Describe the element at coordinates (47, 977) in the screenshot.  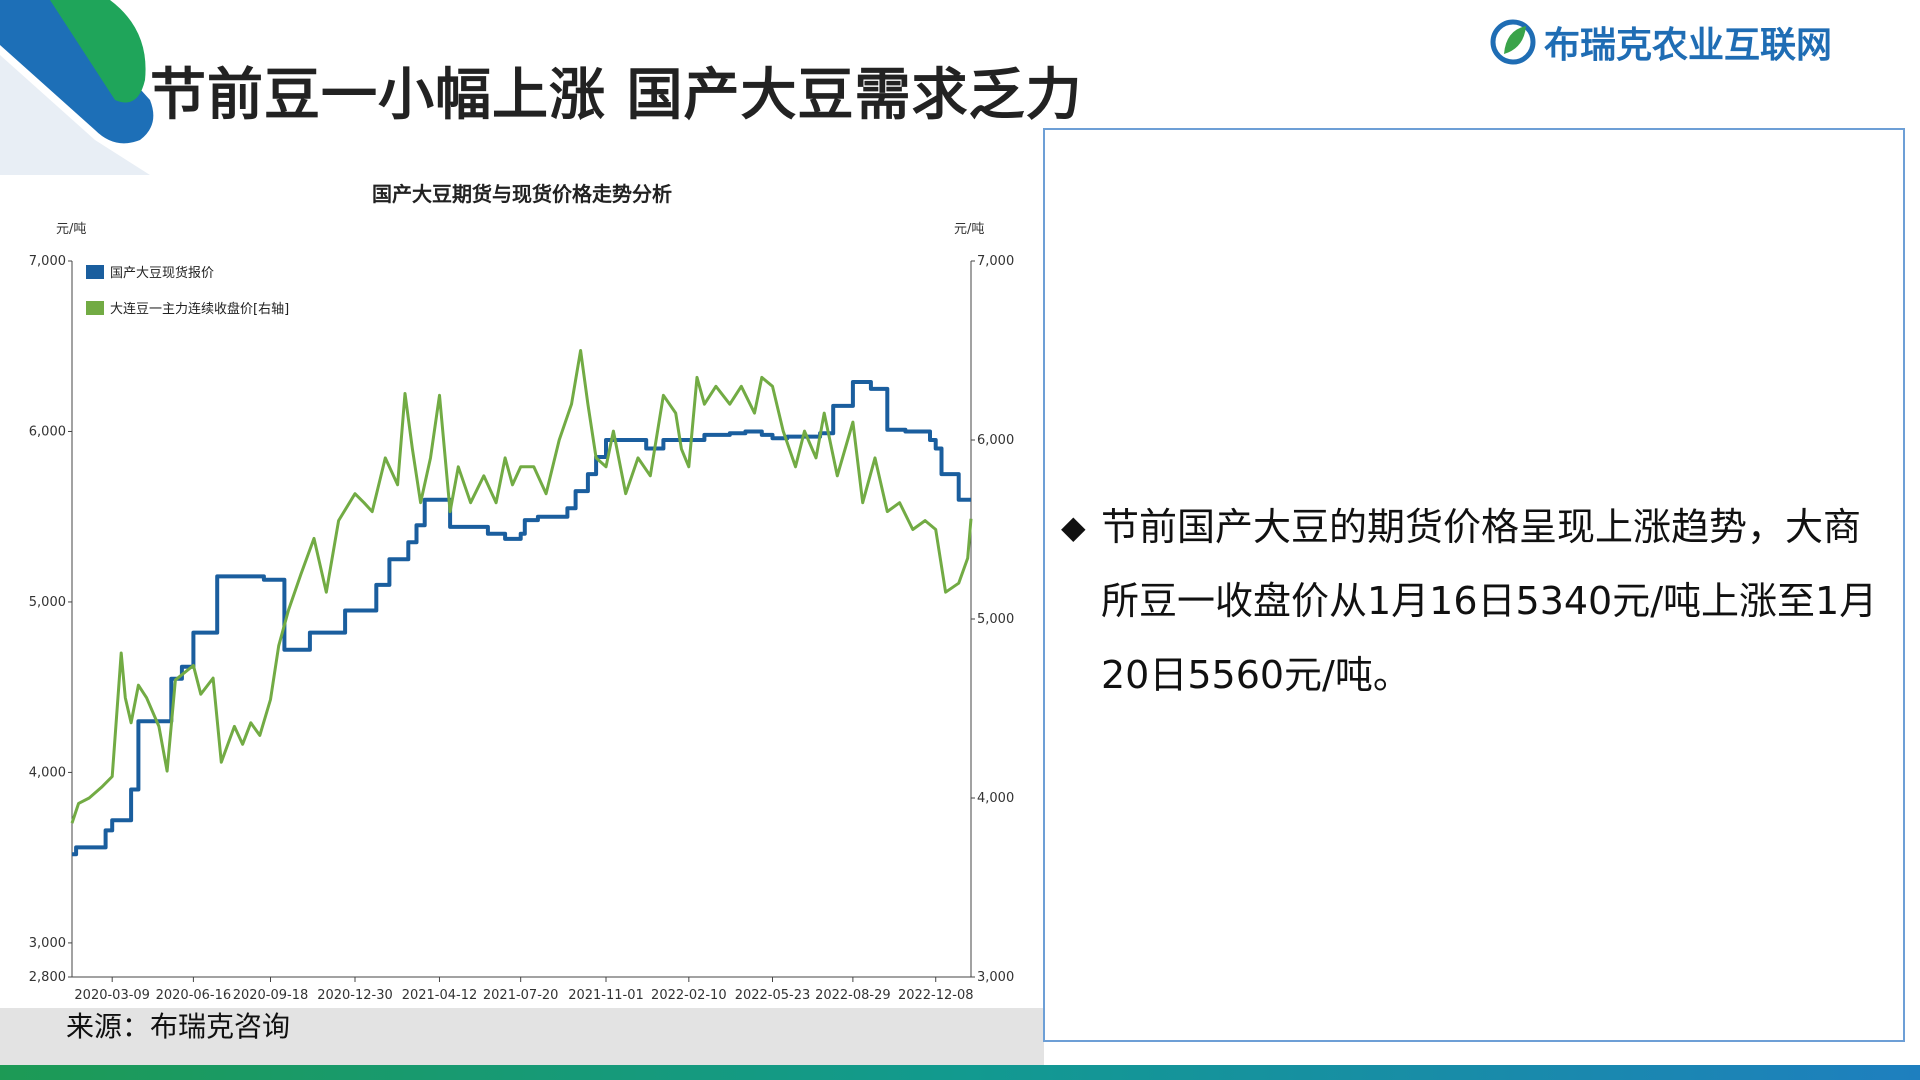
I see `left-tick-label: 2,800` at that location.